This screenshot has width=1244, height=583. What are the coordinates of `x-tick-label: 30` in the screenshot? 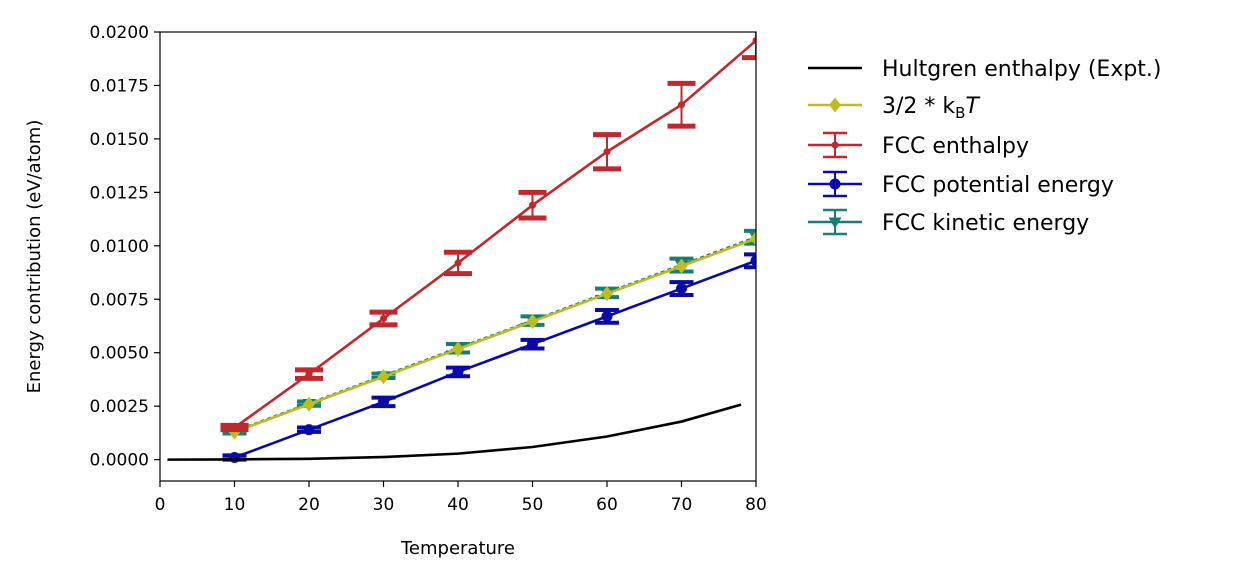 It's located at (384, 505).